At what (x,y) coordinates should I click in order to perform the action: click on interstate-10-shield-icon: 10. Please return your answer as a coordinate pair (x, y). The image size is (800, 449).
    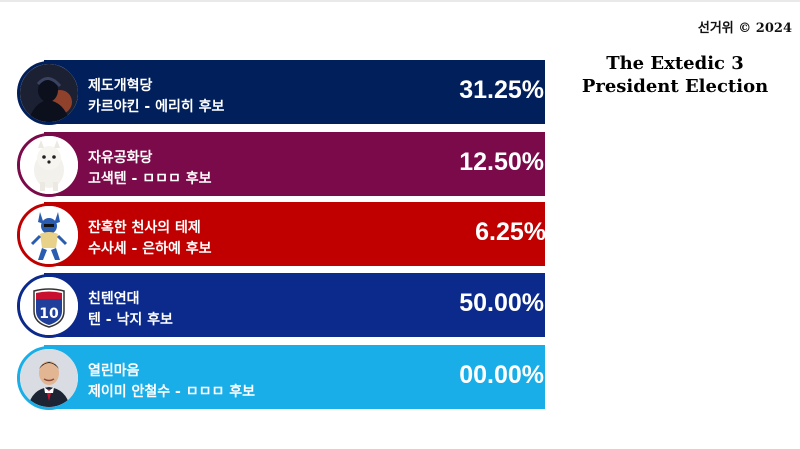
    Looking at the image, I should click on (49, 306).